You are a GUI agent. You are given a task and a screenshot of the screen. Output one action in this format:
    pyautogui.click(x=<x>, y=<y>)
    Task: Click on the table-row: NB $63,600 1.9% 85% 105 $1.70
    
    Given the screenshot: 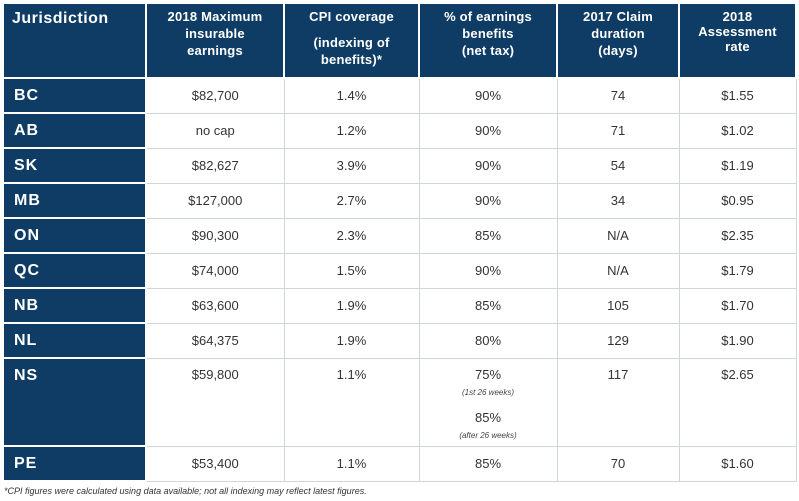 What is the action you would take?
    pyautogui.click(x=399, y=305)
    